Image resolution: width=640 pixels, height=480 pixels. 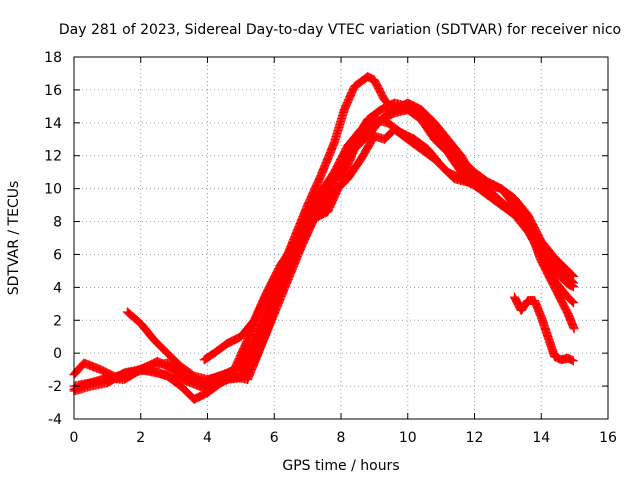 What do you see at coordinates (53, 157) in the screenshot?
I see `y-tick-label: 12` at bounding box center [53, 157].